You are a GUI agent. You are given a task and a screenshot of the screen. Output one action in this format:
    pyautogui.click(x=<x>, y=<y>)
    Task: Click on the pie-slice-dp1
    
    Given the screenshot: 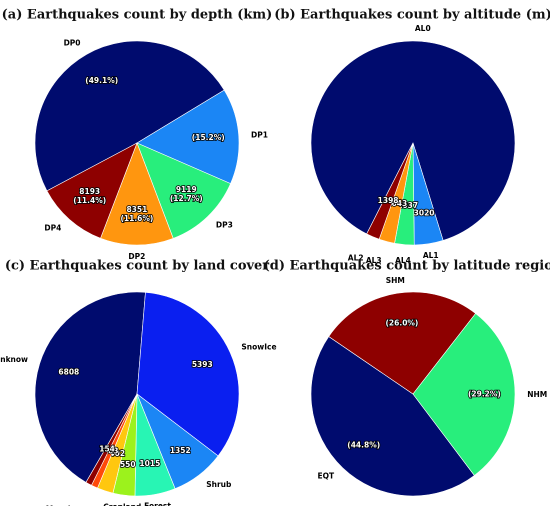 What is the action you would take?
    pyautogui.click(x=188, y=137)
    